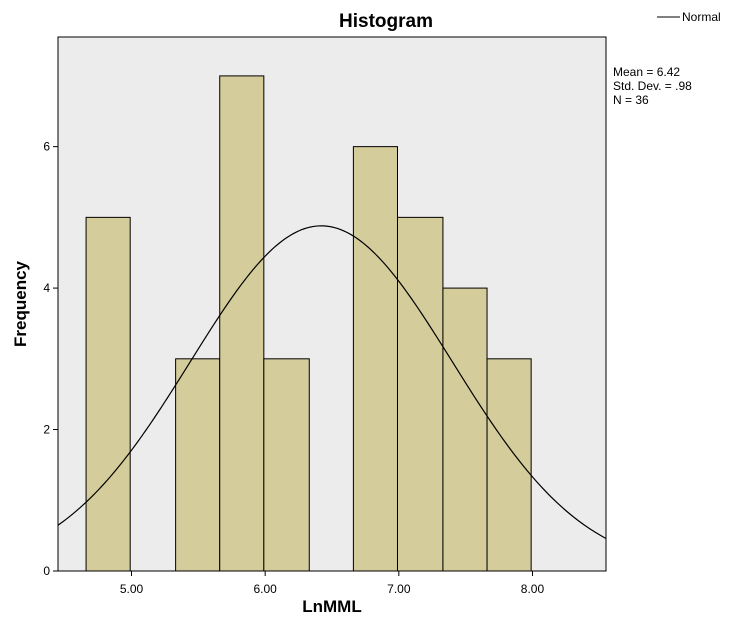  Describe the element at coordinates (46, 288) in the screenshot. I see `y-tick-label: 4` at that location.